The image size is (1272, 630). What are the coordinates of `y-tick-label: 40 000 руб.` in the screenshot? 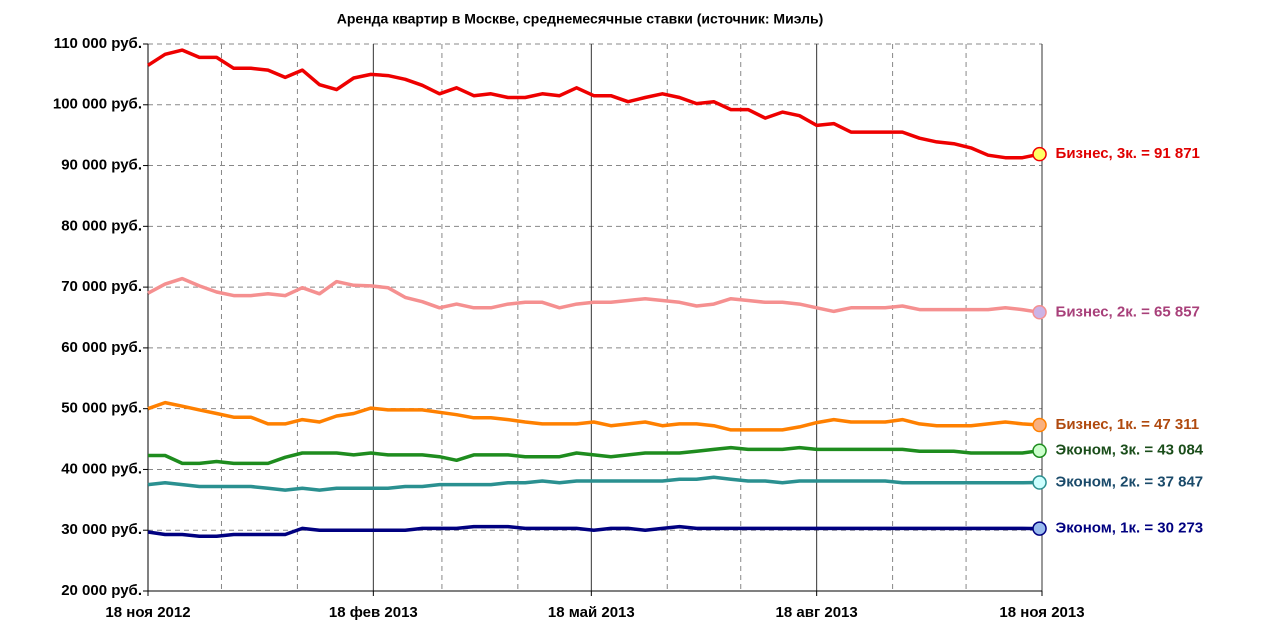 It's located at (101, 468).